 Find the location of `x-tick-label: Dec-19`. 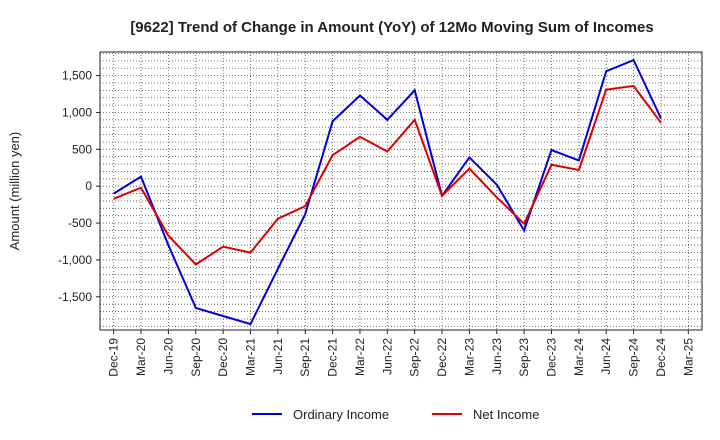

x-tick-label: Dec-19 is located at coordinates (114, 357).